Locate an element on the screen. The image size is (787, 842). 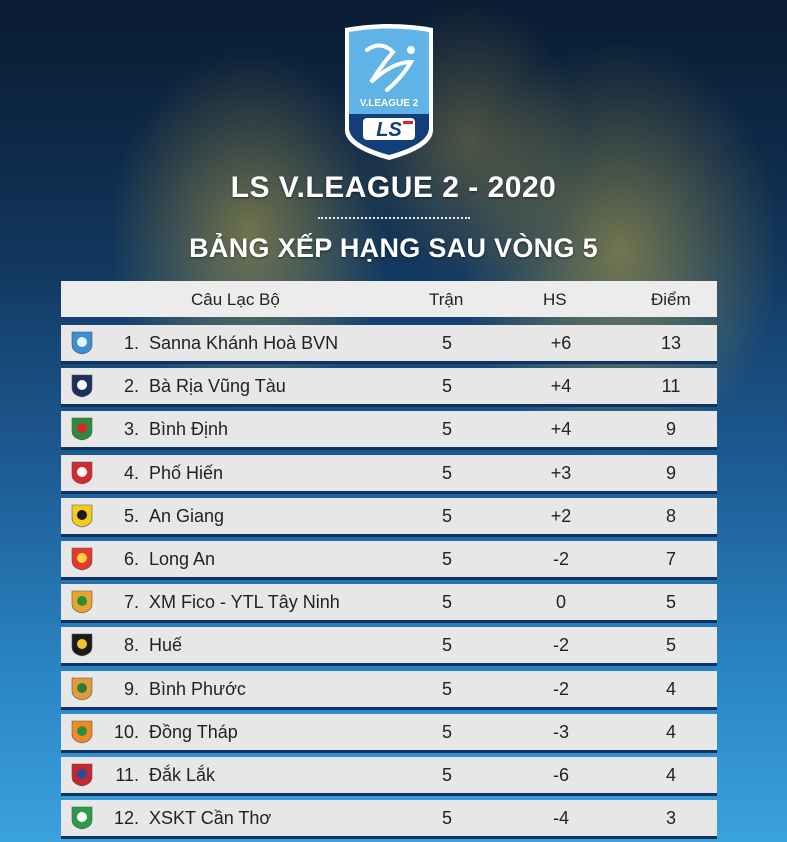
club-points: 11 is located at coordinates (671, 386).